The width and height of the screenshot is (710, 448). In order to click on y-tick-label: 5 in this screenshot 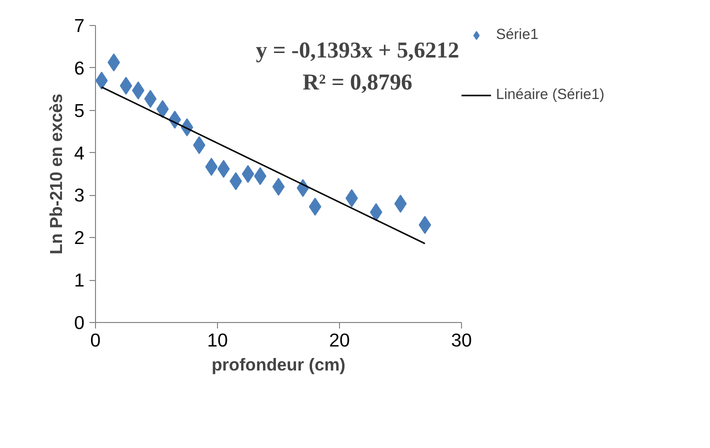, I will do `click(79, 110)`.